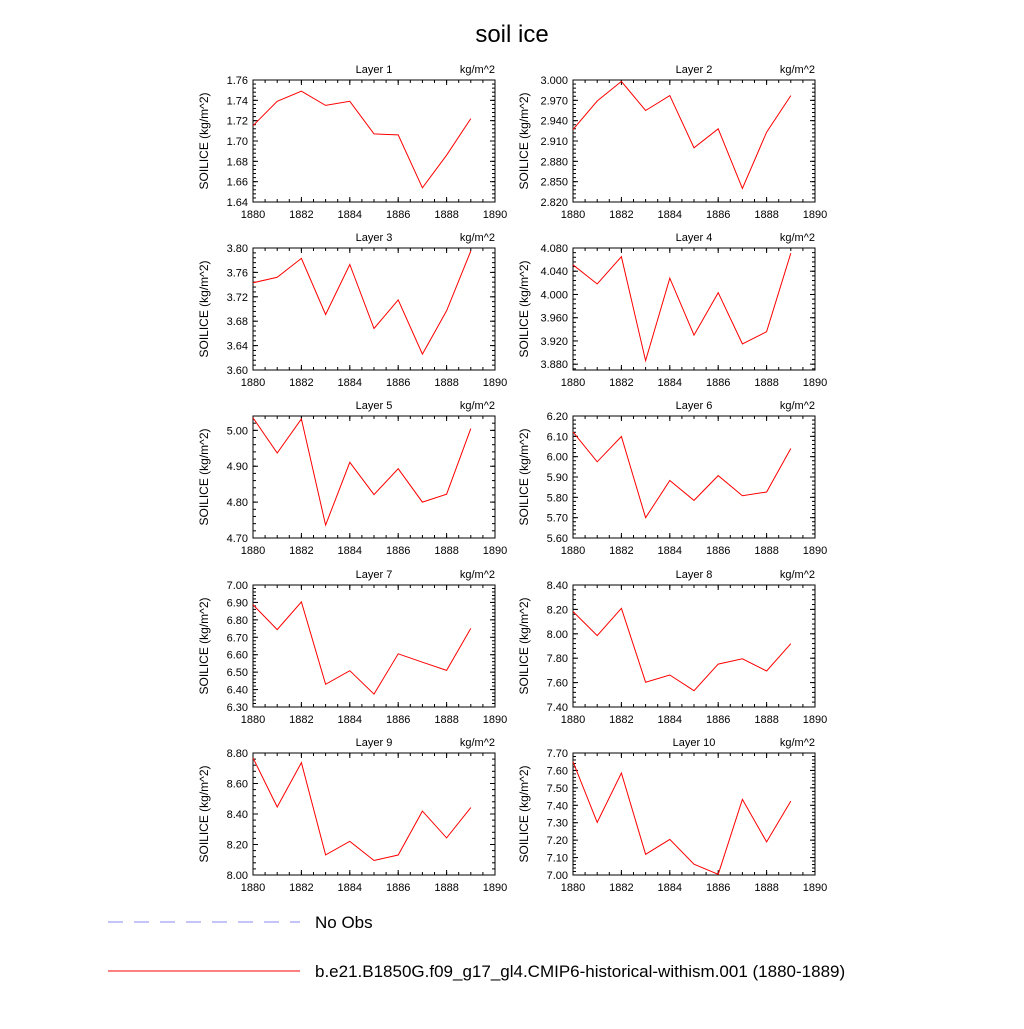 The height and width of the screenshot is (1029, 1024). I want to click on y-tick-label: 1.72, so click(237, 122).